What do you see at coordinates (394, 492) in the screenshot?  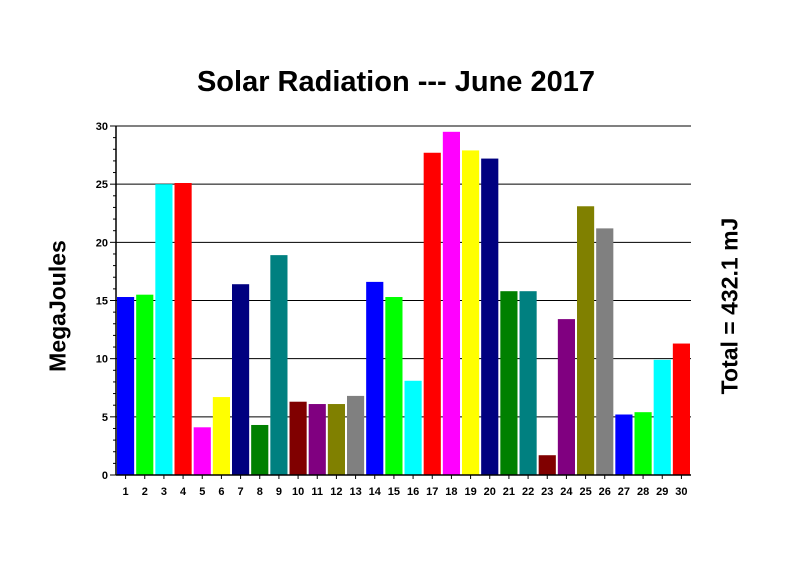 I see `x-tick-label: 15` at bounding box center [394, 492].